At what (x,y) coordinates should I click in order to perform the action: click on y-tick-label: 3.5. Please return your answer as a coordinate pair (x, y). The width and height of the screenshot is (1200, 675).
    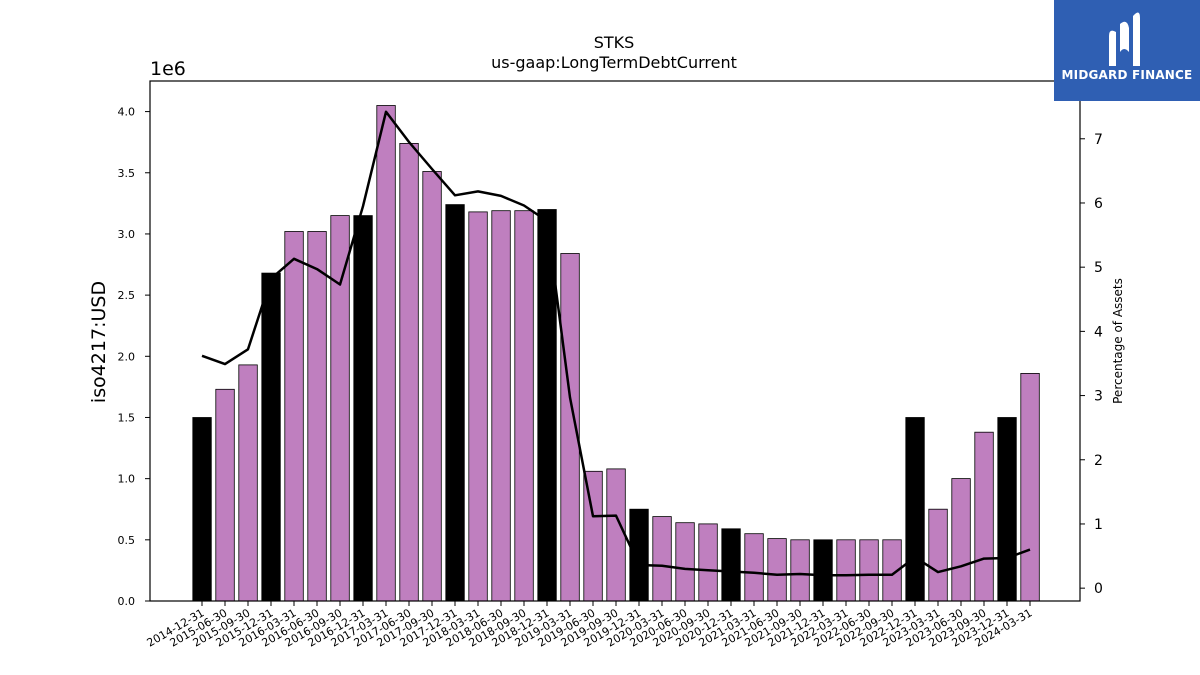
    Looking at the image, I should click on (127, 173).